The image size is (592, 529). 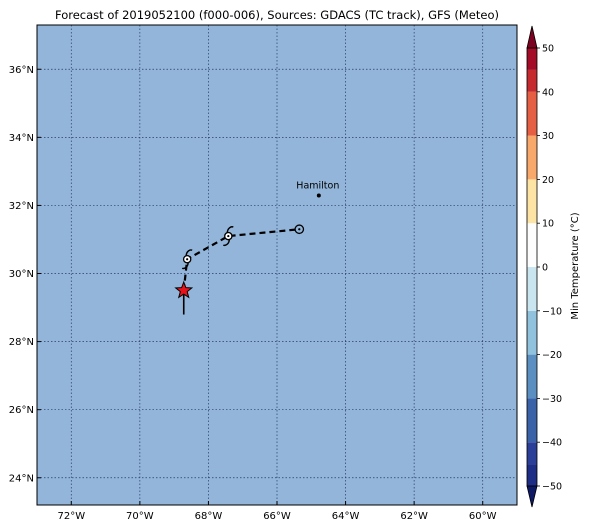 What do you see at coordinates (21, 138) in the screenshot?
I see `latitude-tick-label: 34°N` at bounding box center [21, 138].